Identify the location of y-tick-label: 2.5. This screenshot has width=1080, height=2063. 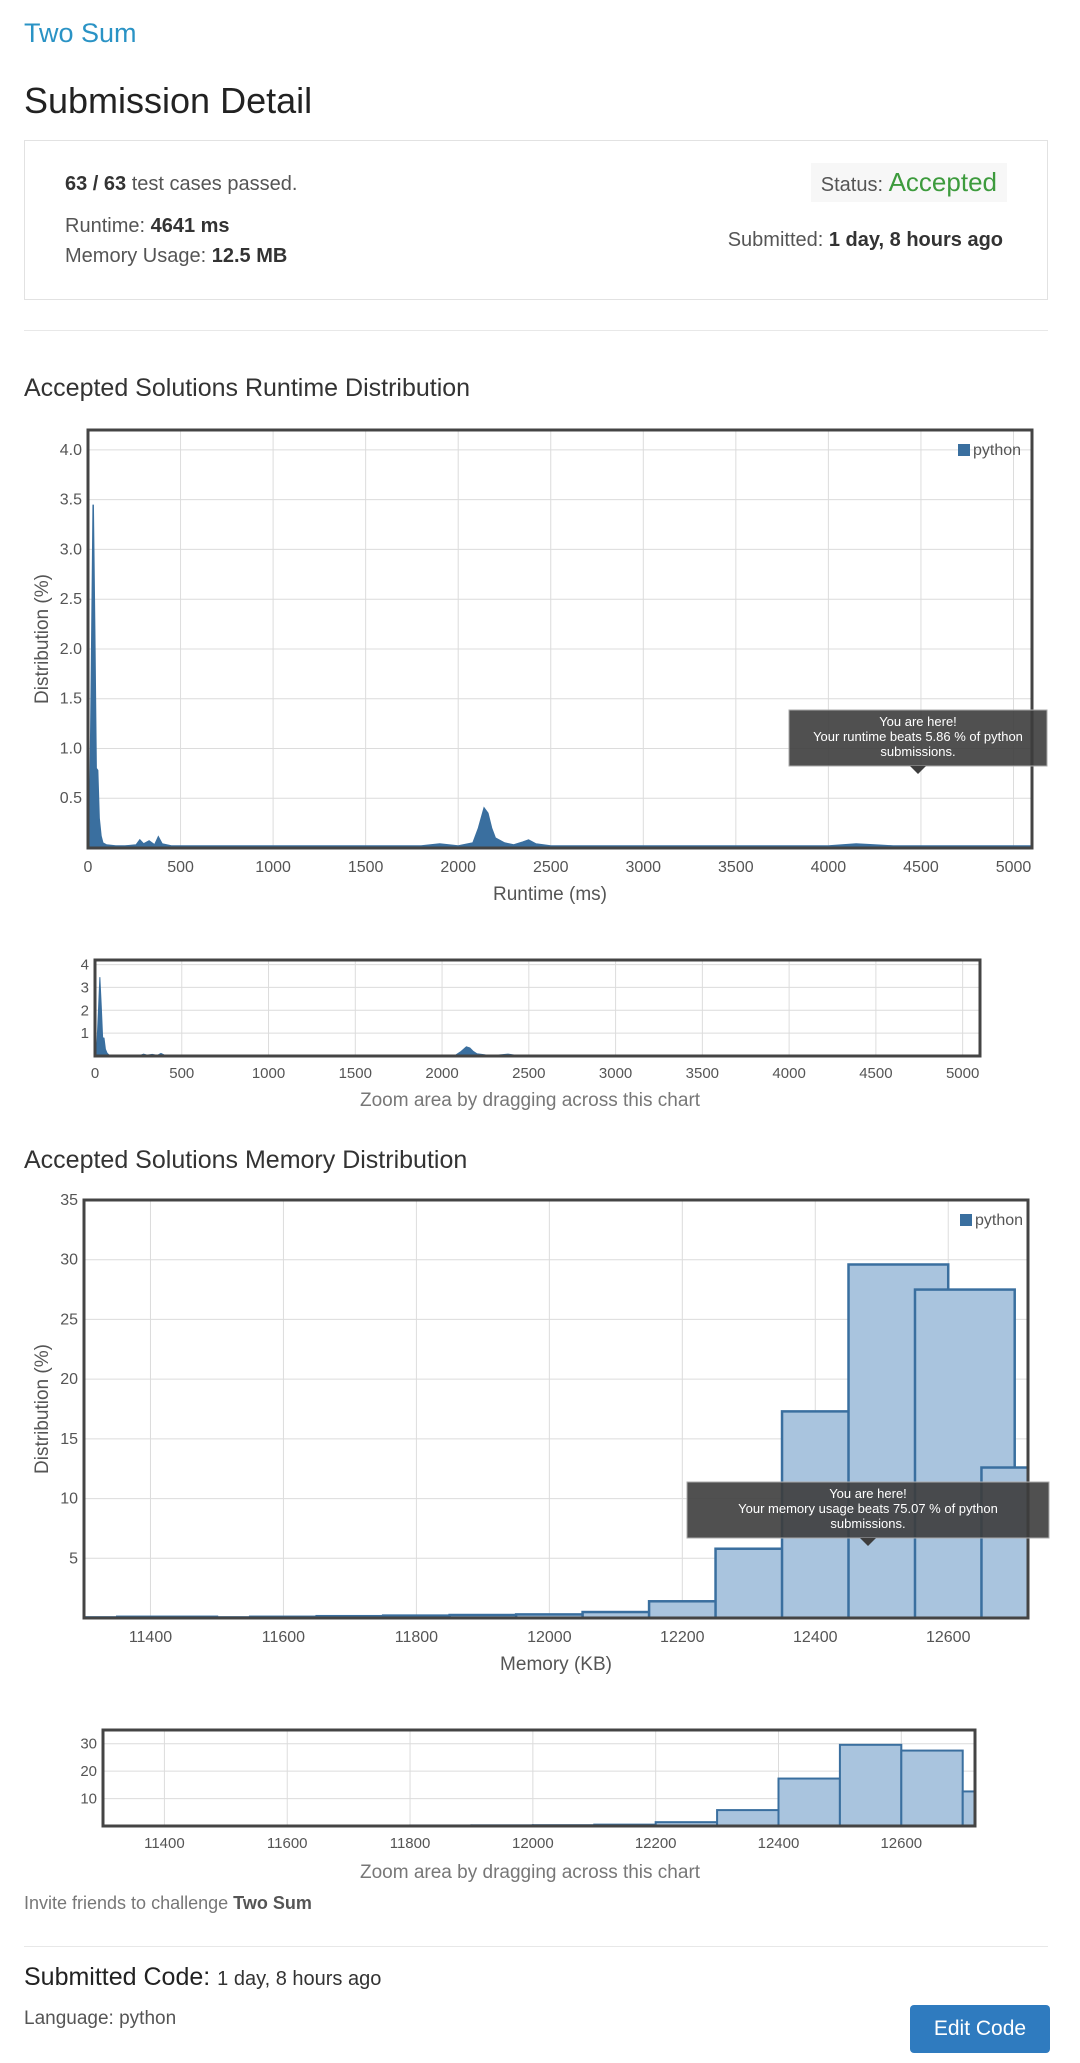
(71, 599).